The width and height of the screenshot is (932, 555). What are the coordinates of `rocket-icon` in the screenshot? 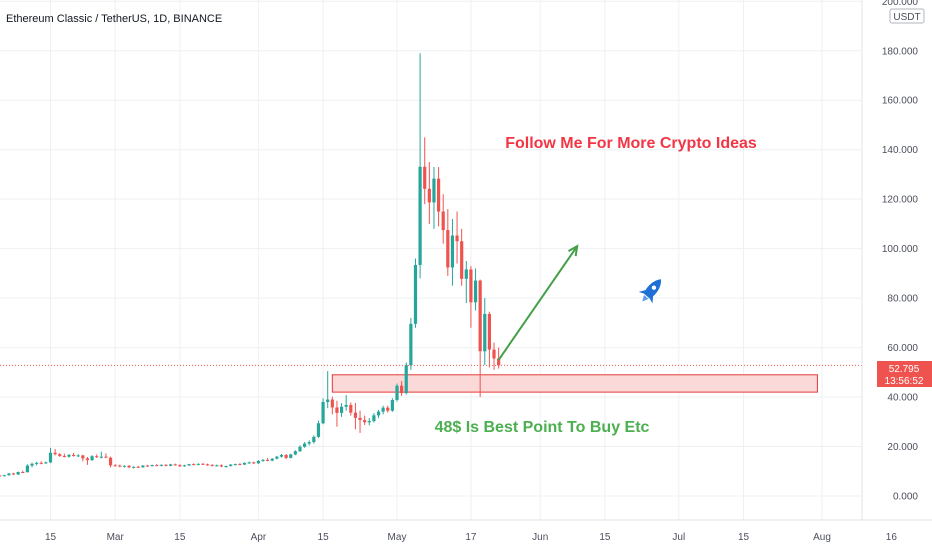 It's located at (650, 291).